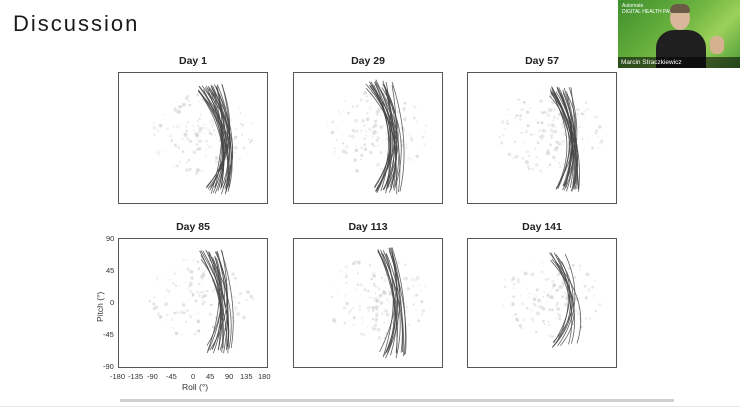 Image resolution: width=740 pixels, height=416 pixels. Describe the element at coordinates (397, 400) in the screenshot. I see `horizontal-scrollbar` at that location.